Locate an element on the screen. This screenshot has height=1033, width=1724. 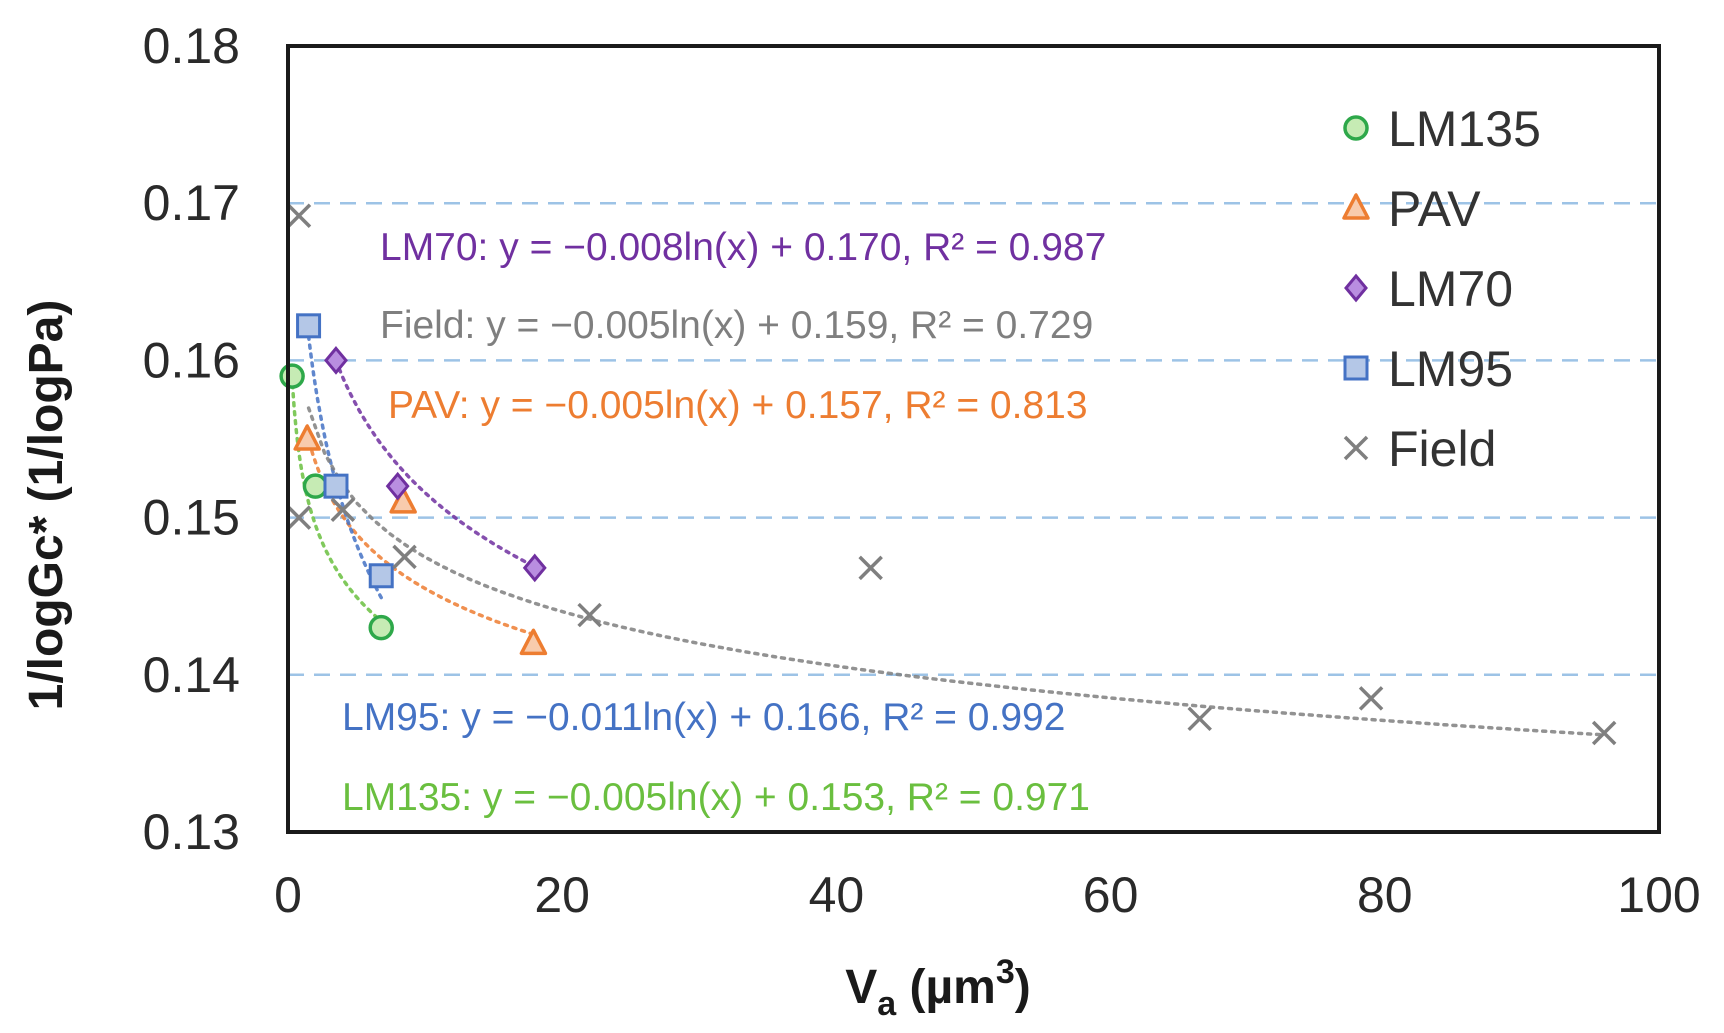
legend-label-field: Field is located at coordinates (1442, 449).